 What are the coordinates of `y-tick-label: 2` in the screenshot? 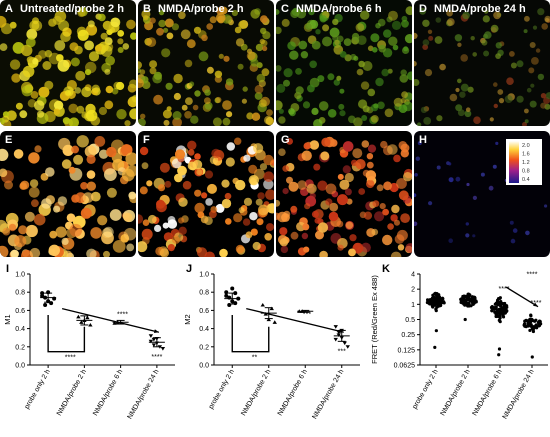 It's located at (413, 290).